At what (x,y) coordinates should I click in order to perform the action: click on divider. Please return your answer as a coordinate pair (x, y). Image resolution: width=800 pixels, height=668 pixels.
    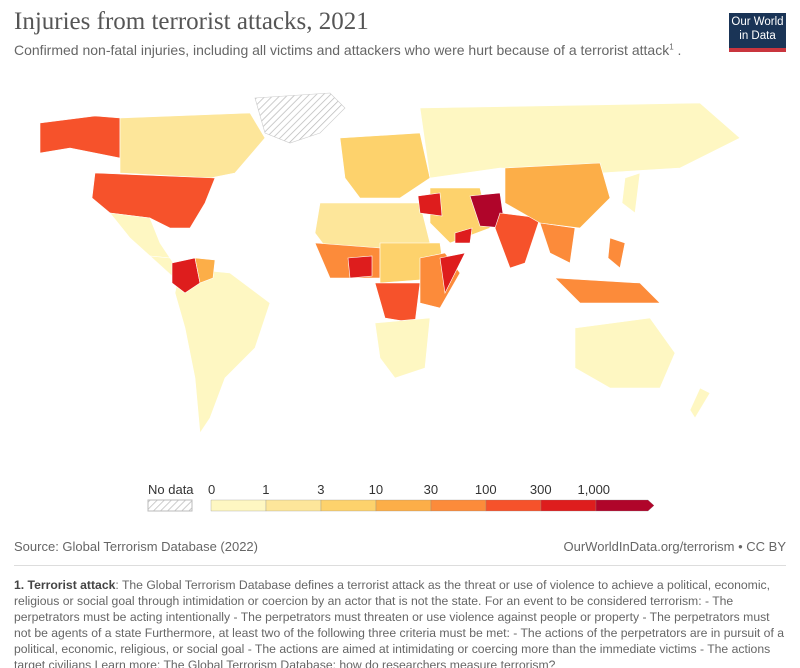
    Looking at the image, I should click on (400, 565).